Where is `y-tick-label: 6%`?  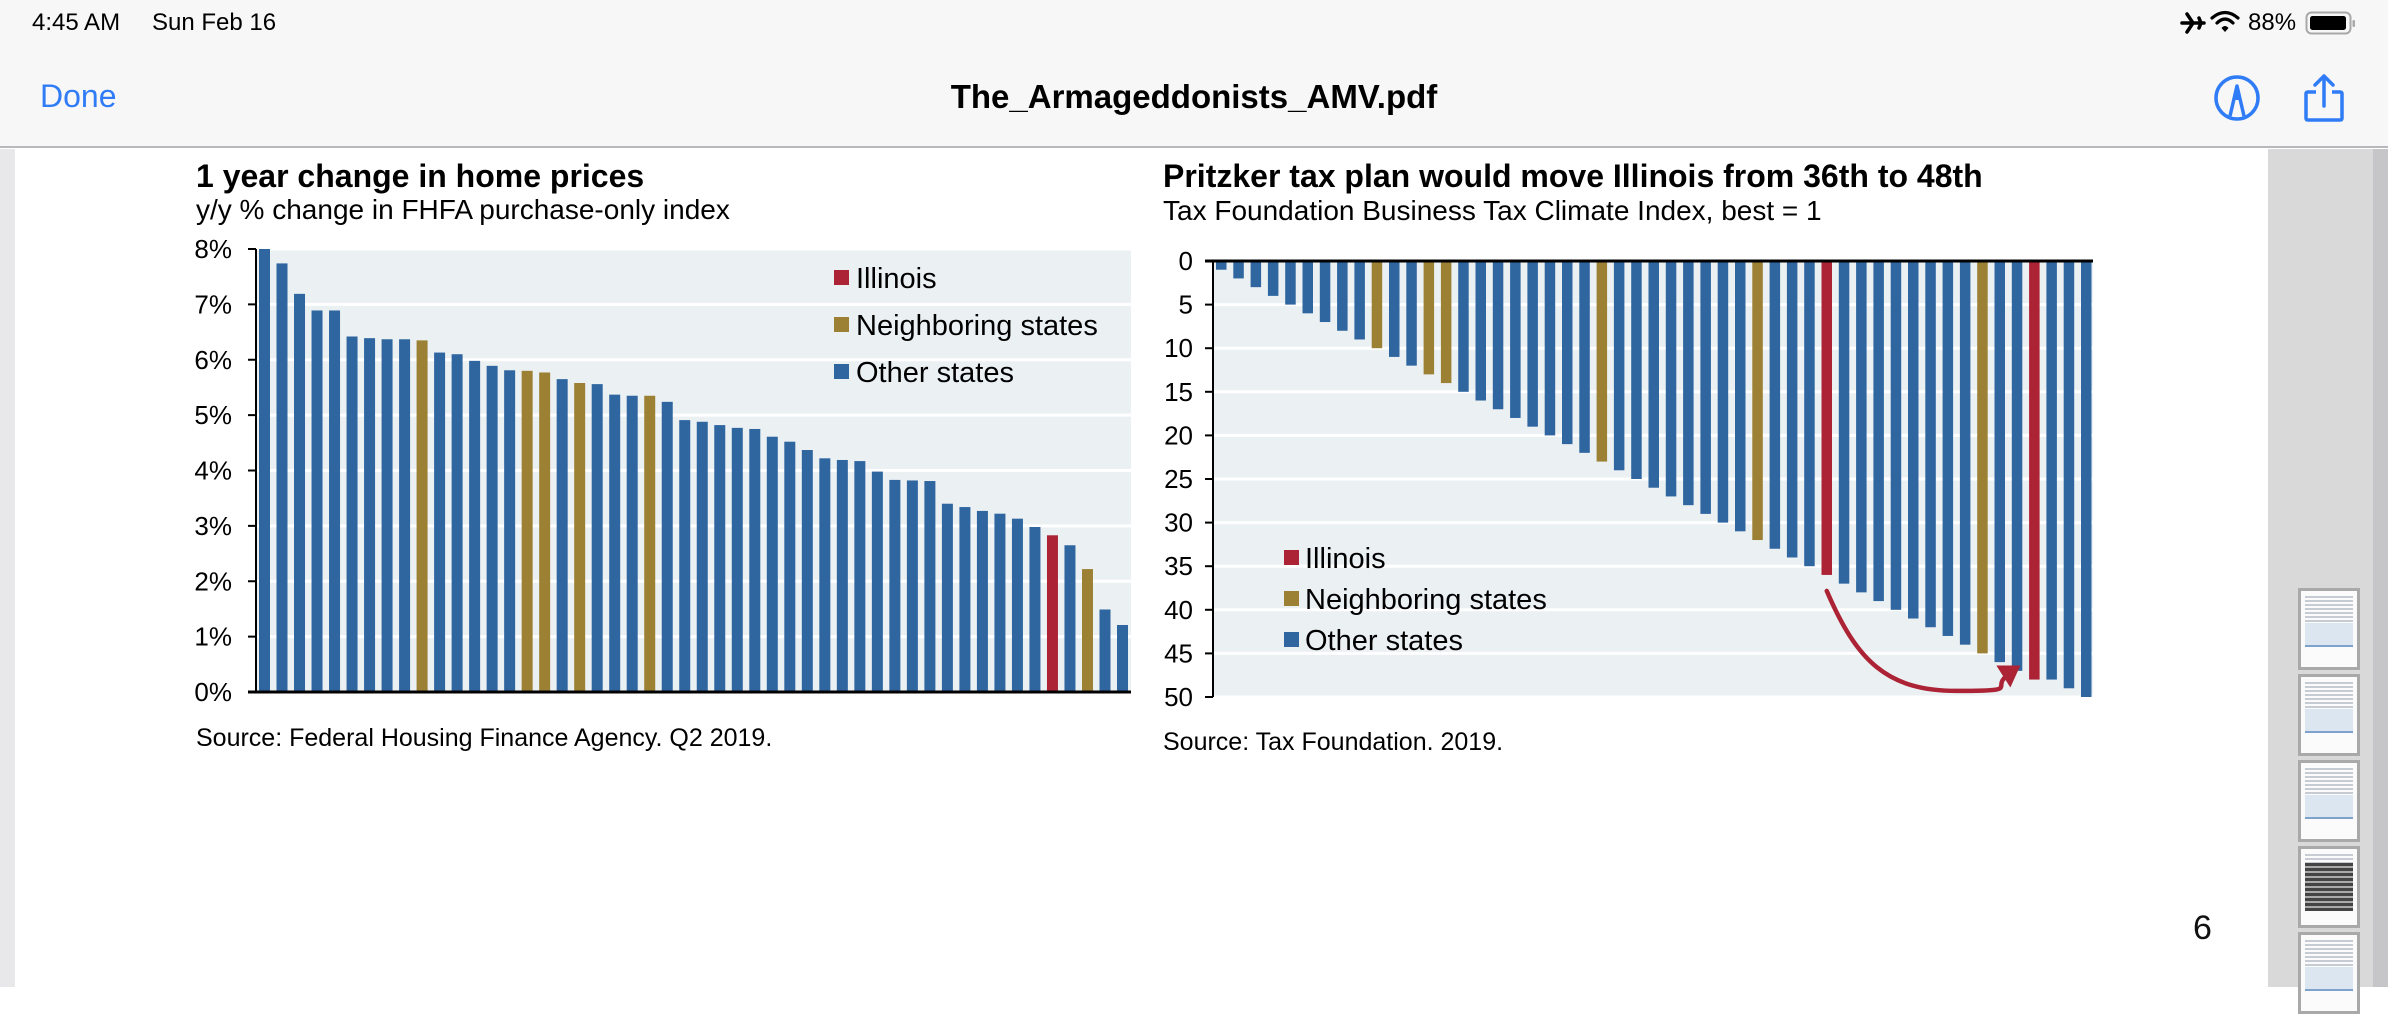 y-tick-label: 6% is located at coordinates (213, 360).